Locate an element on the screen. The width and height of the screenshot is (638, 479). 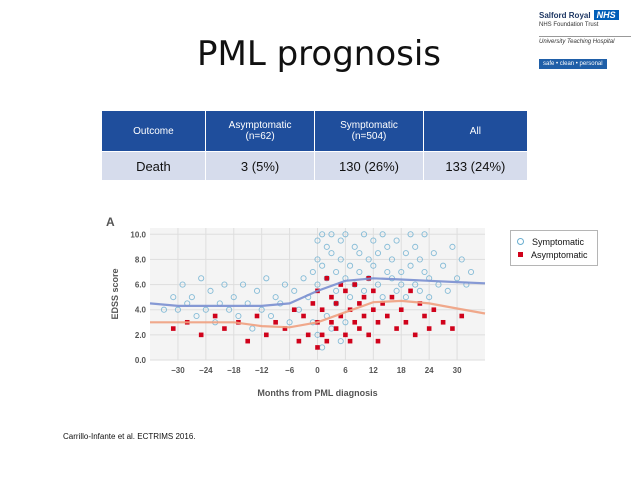
table-header-cell: Symptomatic (n=504) is located at coordinates (369, 131).